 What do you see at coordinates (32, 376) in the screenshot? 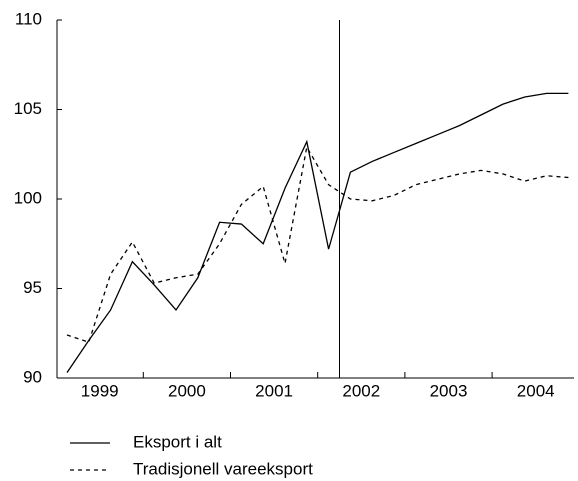
I see `y-tick-label: 90` at bounding box center [32, 376].